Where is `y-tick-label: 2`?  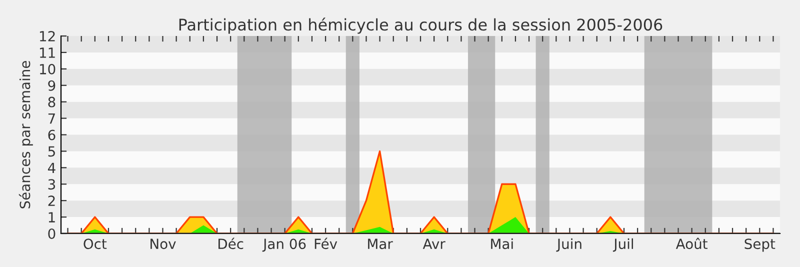
y-tick-label: 2 is located at coordinates (51, 201).